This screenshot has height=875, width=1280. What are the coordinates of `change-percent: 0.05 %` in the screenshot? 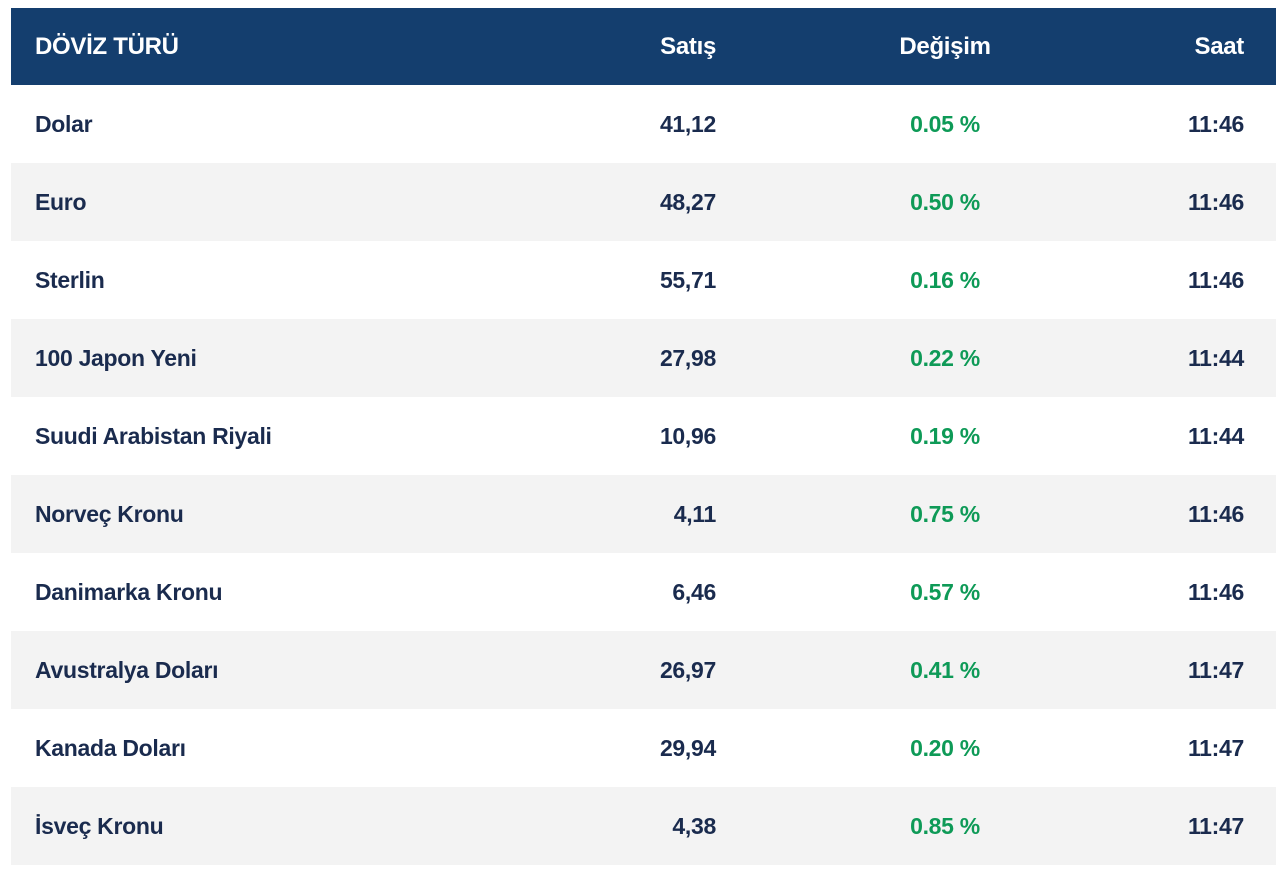 It's located at (945, 123).